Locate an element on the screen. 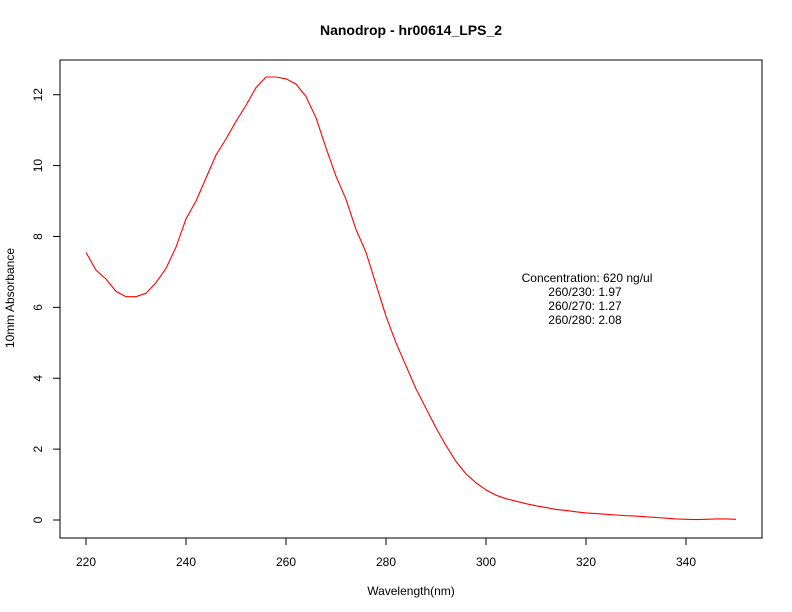 The width and height of the screenshot is (792, 612). y-axis-label: 10mm Absorbance is located at coordinates (10, 298).